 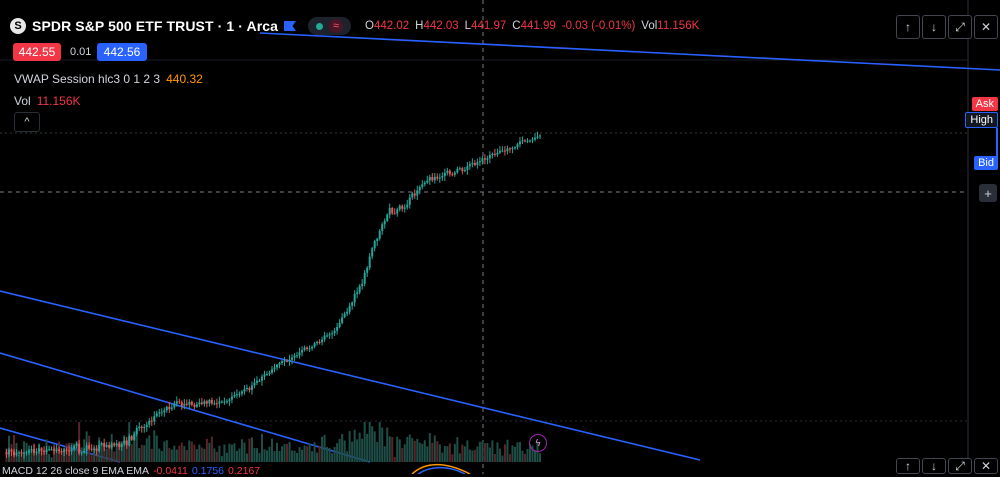 What do you see at coordinates (538, 443) in the screenshot?
I see `lightning-icon: ϟ` at bounding box center [538, 443].